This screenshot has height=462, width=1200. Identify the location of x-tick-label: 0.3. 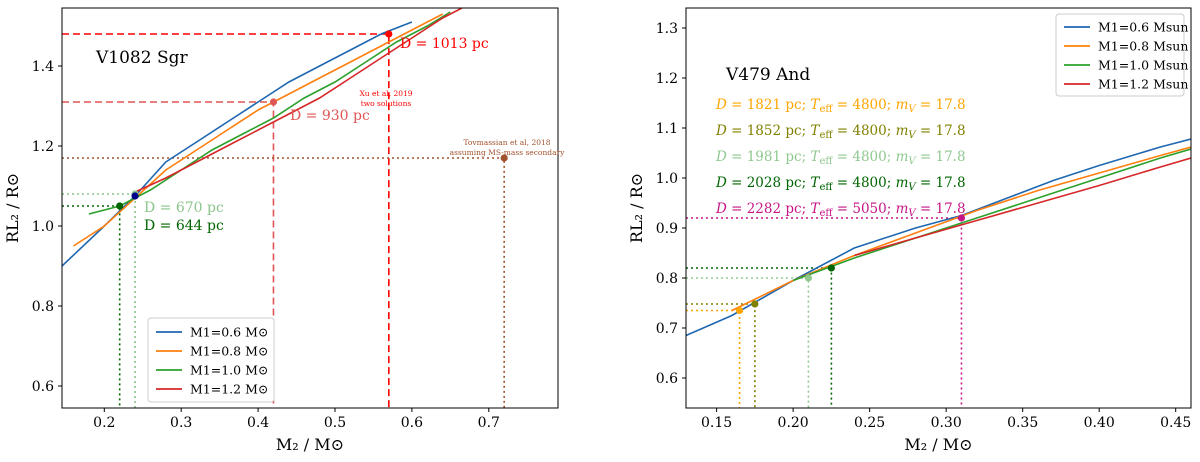
(181, 423).